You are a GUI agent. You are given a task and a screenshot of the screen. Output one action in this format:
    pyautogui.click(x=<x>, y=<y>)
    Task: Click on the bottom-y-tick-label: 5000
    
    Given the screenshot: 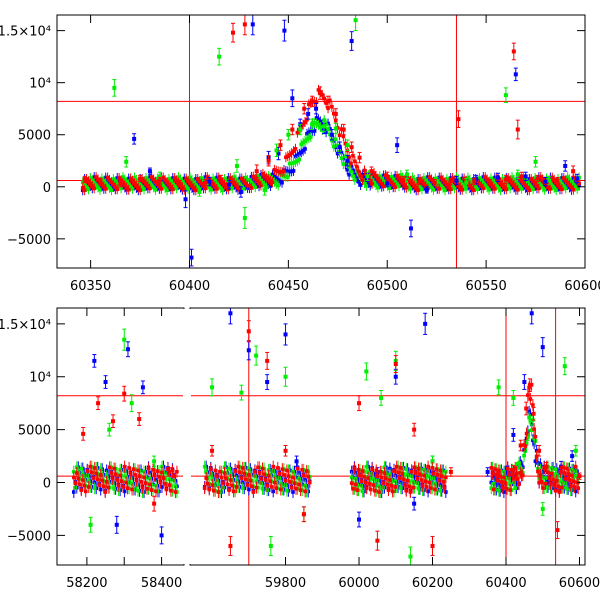 What is the action you would take?
    pyautogui.click(x=34, y=431)
    